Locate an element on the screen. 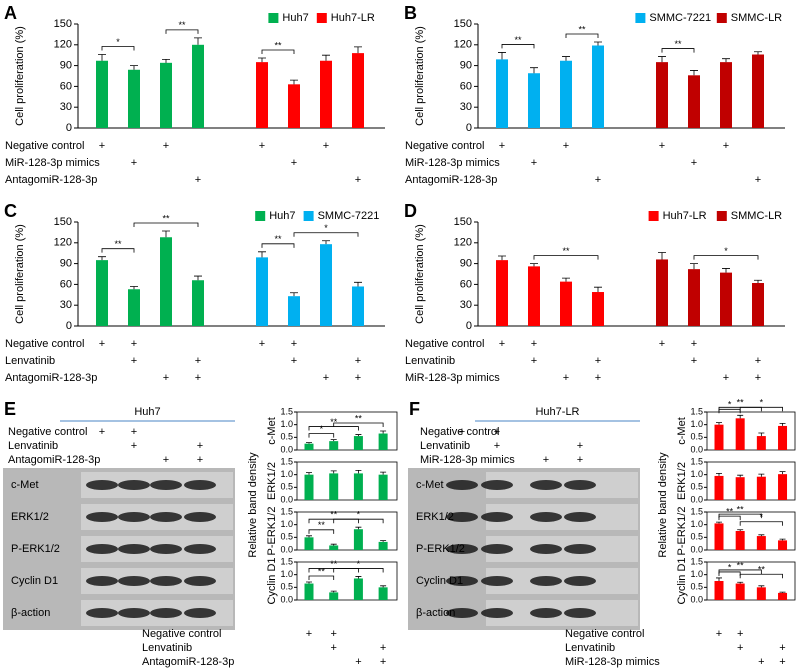  significance-label: * is located at coordinates (730, 405).